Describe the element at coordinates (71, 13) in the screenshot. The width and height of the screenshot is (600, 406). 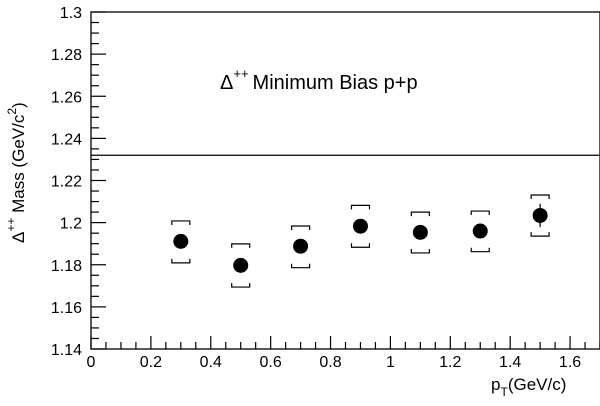
I see `y-tick-label: 1.3` at that location.